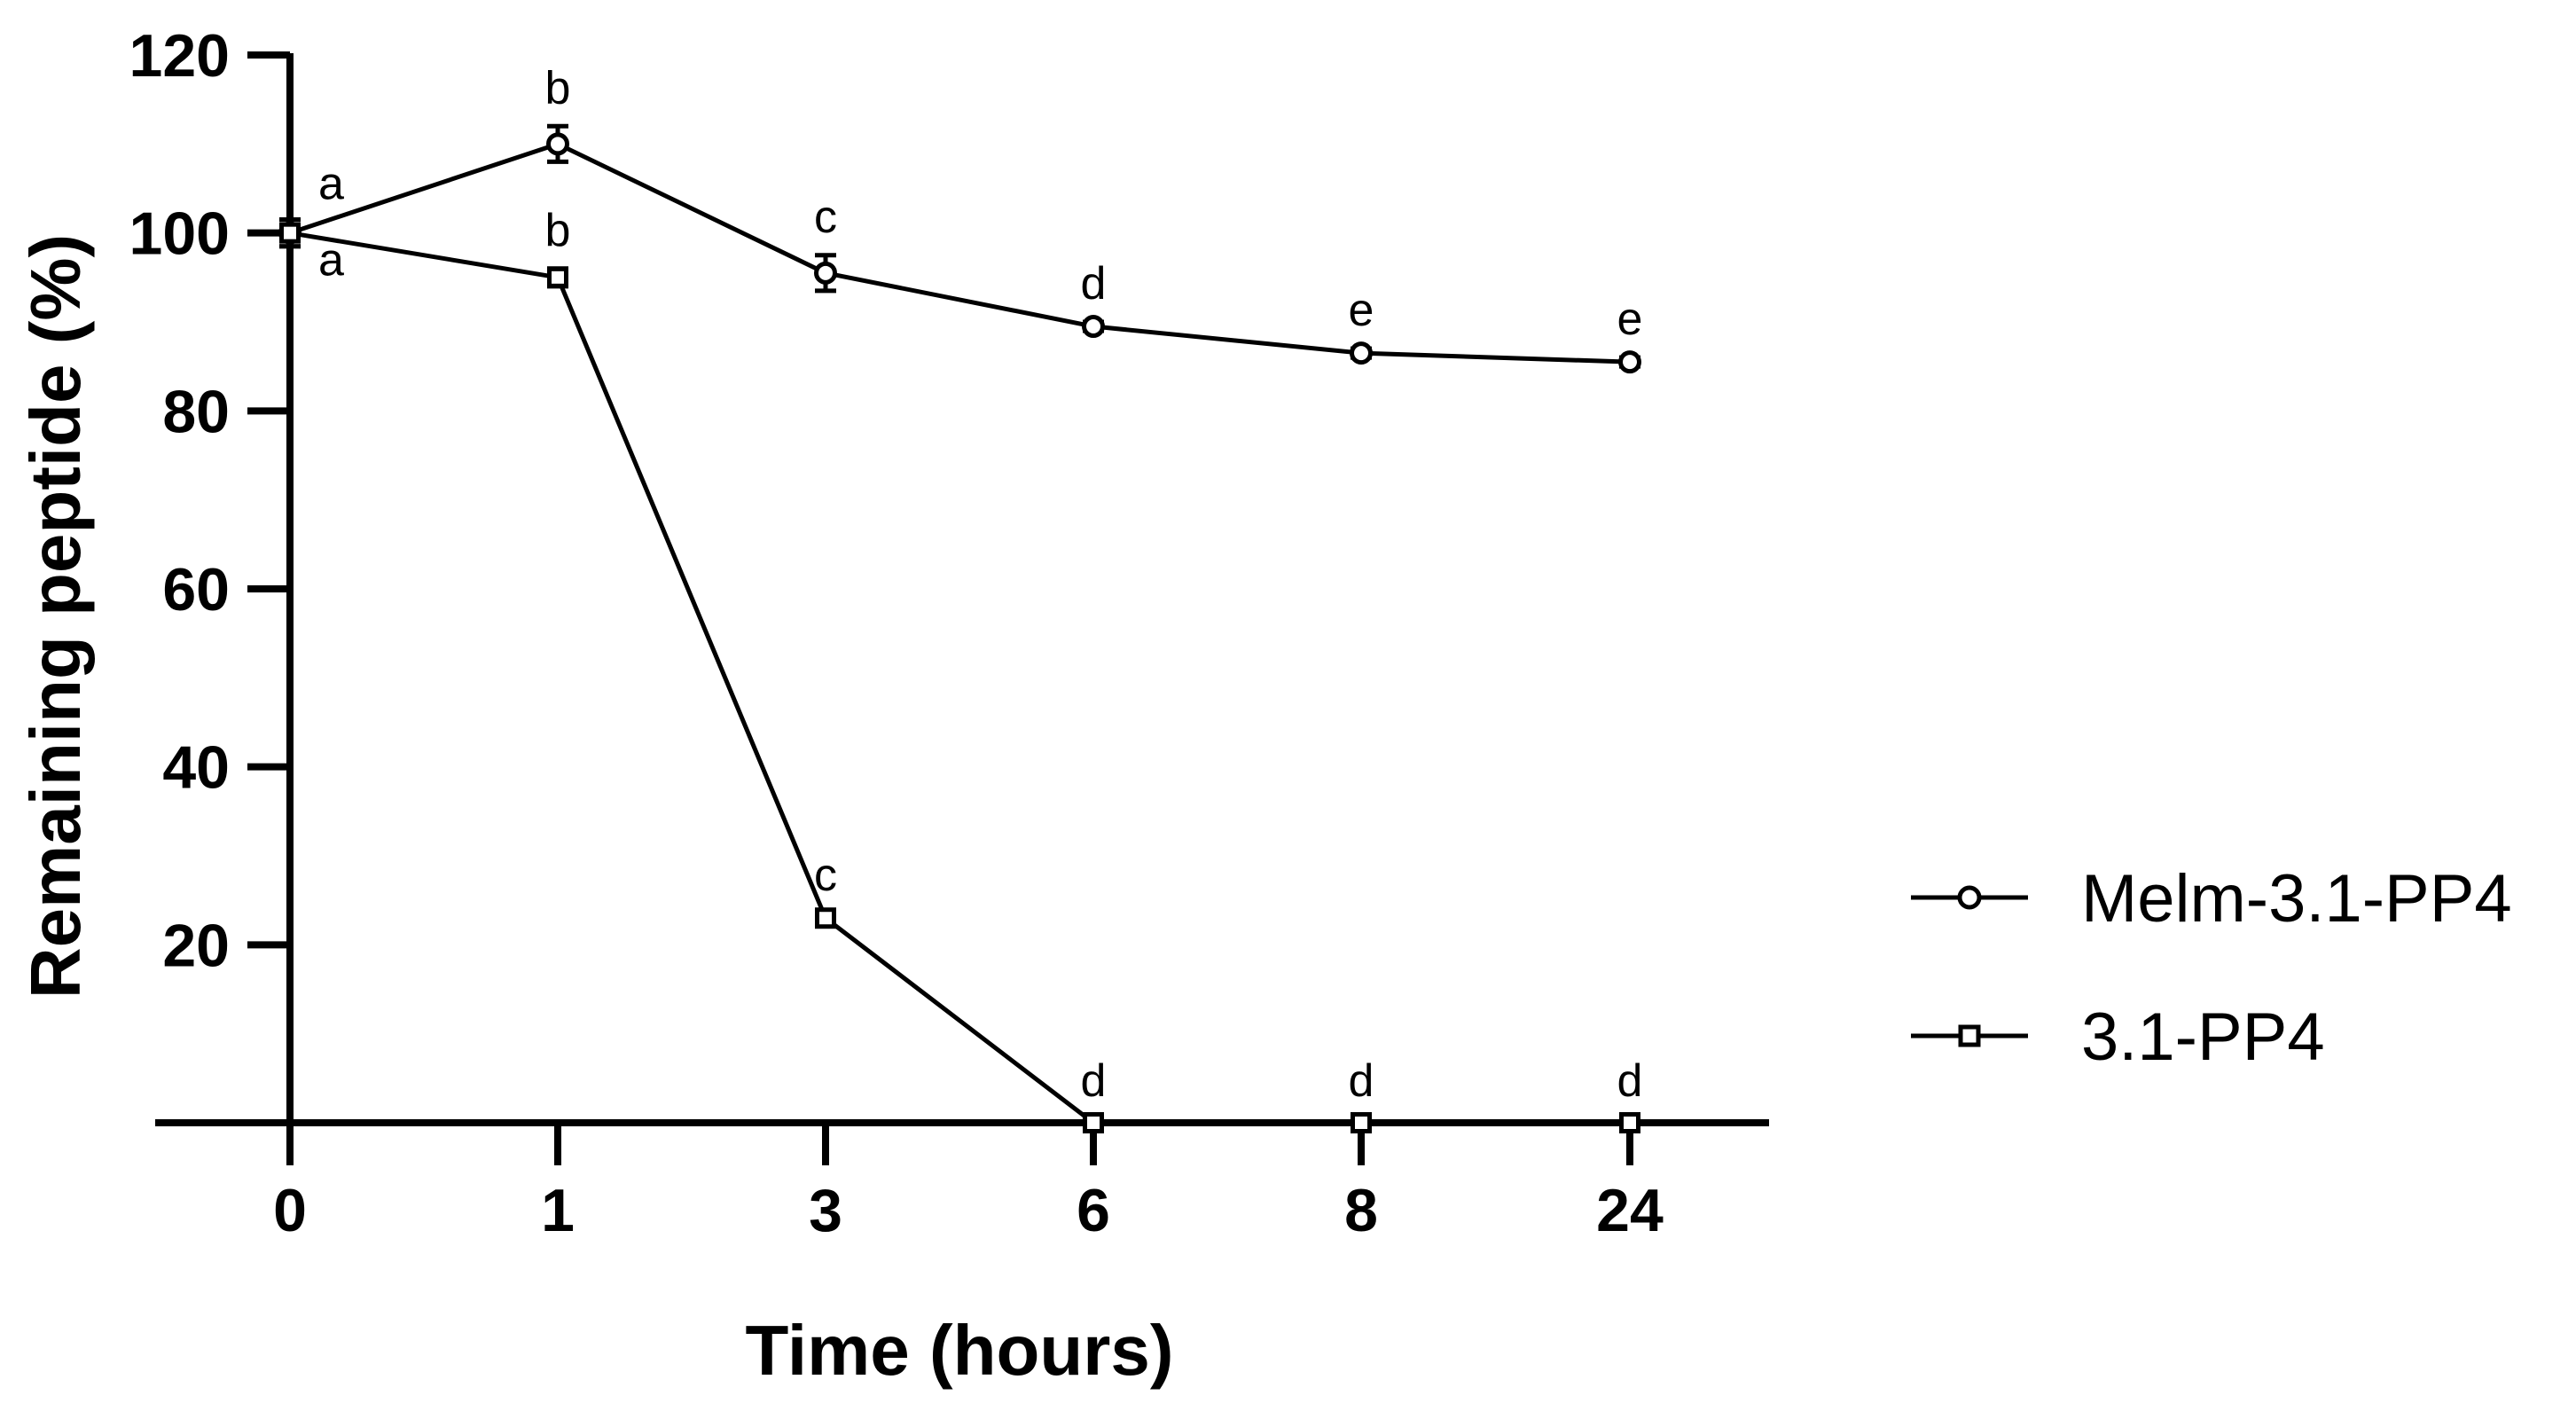 The image size is (2576, 1411). What do you see at coordinates (179, 234) in the screenshot?
I see `y-tick-label: 100` at bounding box center [179, 234].